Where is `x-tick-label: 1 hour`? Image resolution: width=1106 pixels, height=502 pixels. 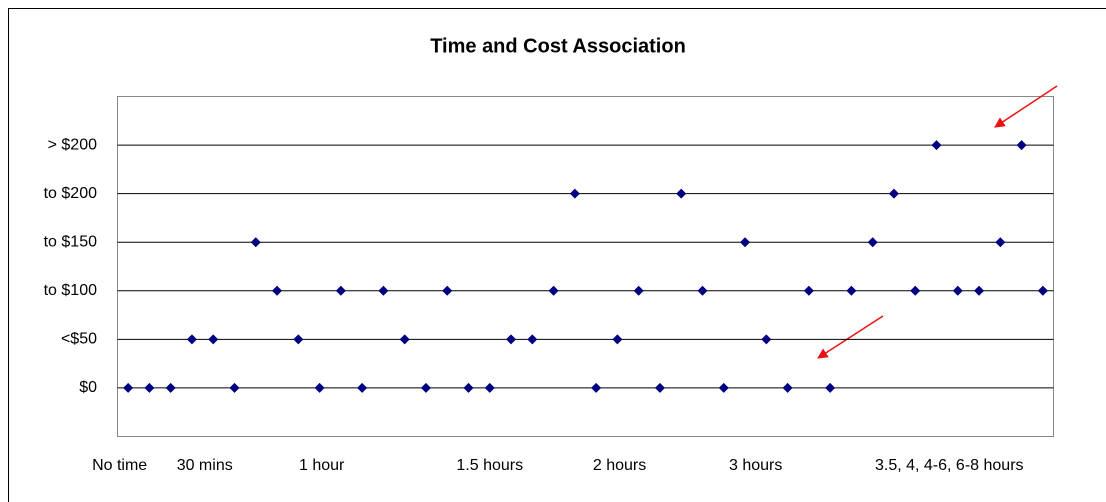 x-tick-label: 1 hour is located at coordinates (322, 465).